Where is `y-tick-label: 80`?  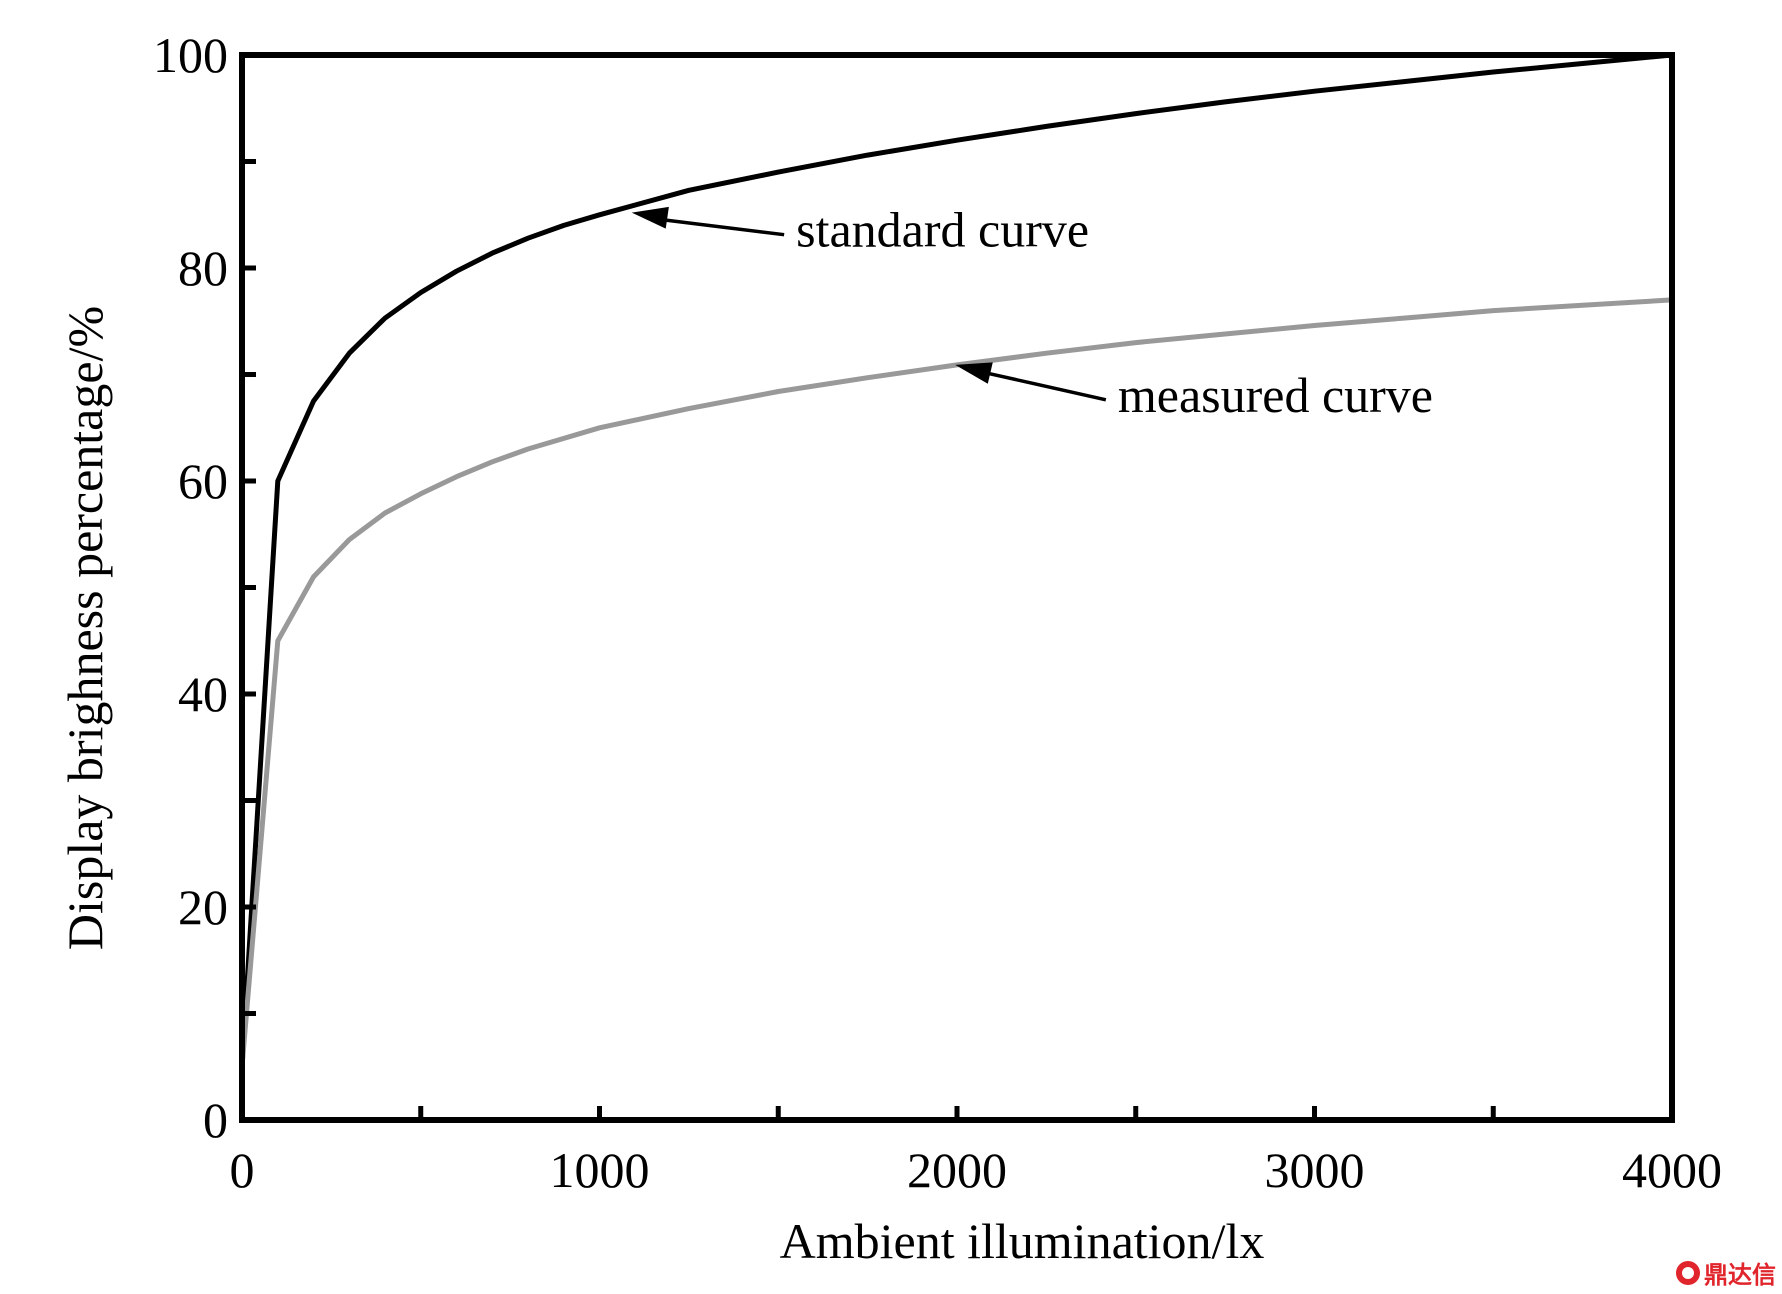 y-tick-label: 80 is located at coordinates (203, 268).